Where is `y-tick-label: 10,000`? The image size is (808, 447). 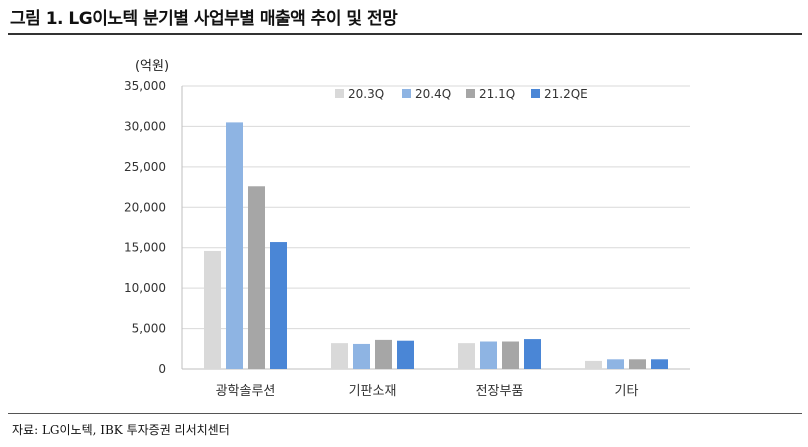
y-tick-label: 10,000 is located at coordinates (145, 288).